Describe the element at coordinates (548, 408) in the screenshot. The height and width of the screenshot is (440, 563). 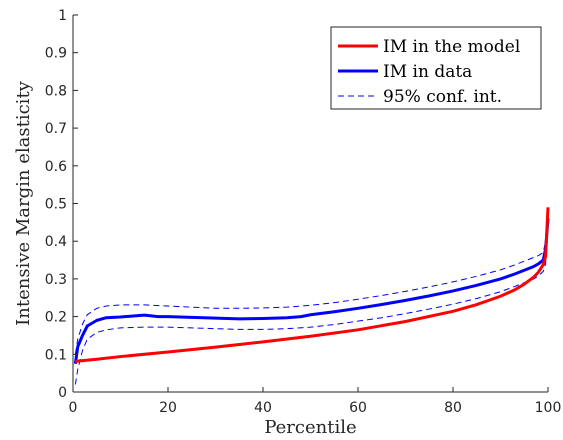
I see `x-tick-label: 100` at that location.